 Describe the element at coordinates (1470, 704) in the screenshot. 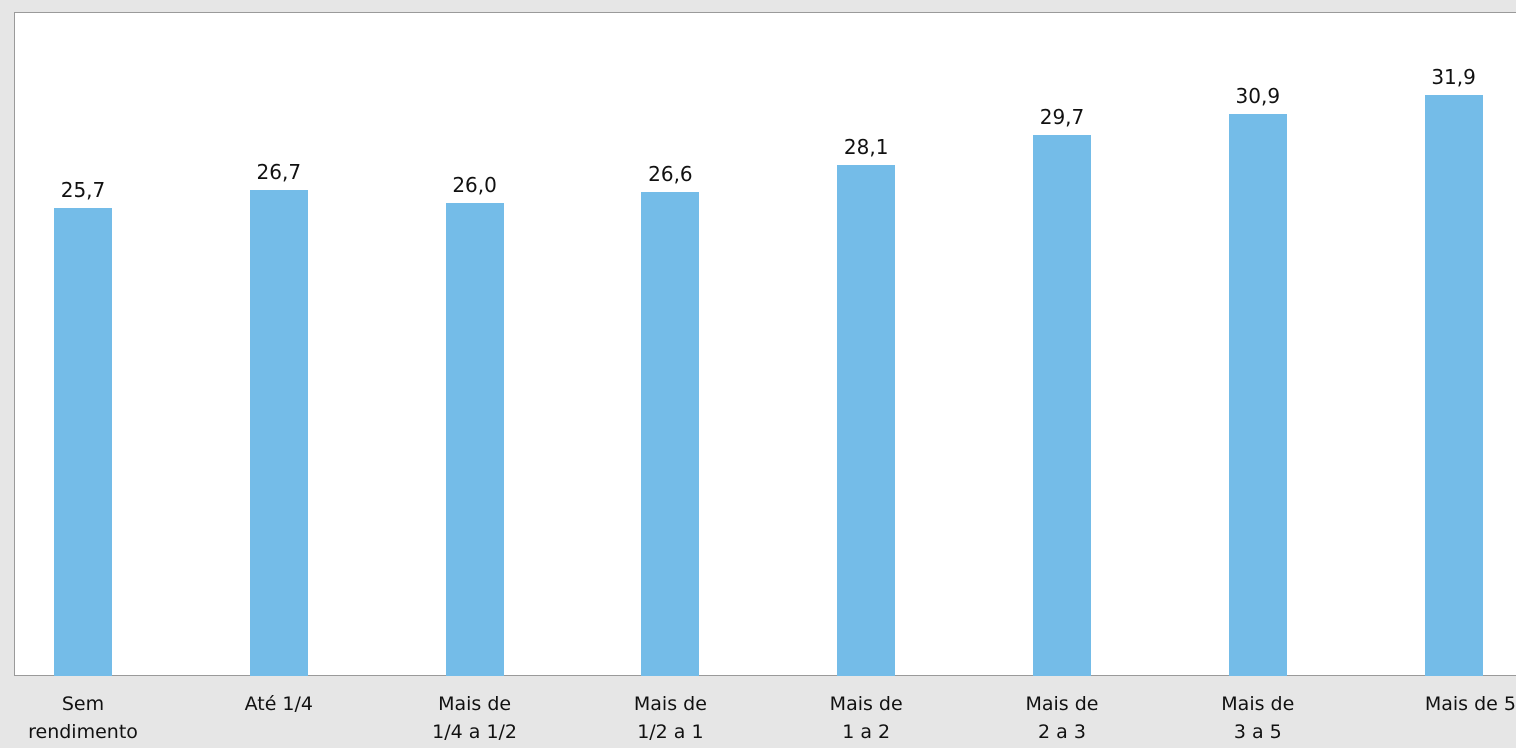

I see `x-tick-label: Mais de 5` at that location.